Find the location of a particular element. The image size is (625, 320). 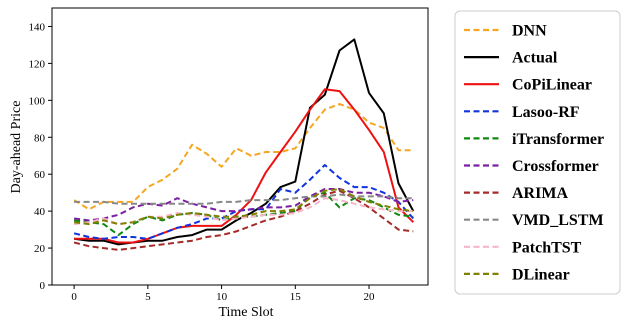

series-line-dlinear is located at coordinates (243, 207).